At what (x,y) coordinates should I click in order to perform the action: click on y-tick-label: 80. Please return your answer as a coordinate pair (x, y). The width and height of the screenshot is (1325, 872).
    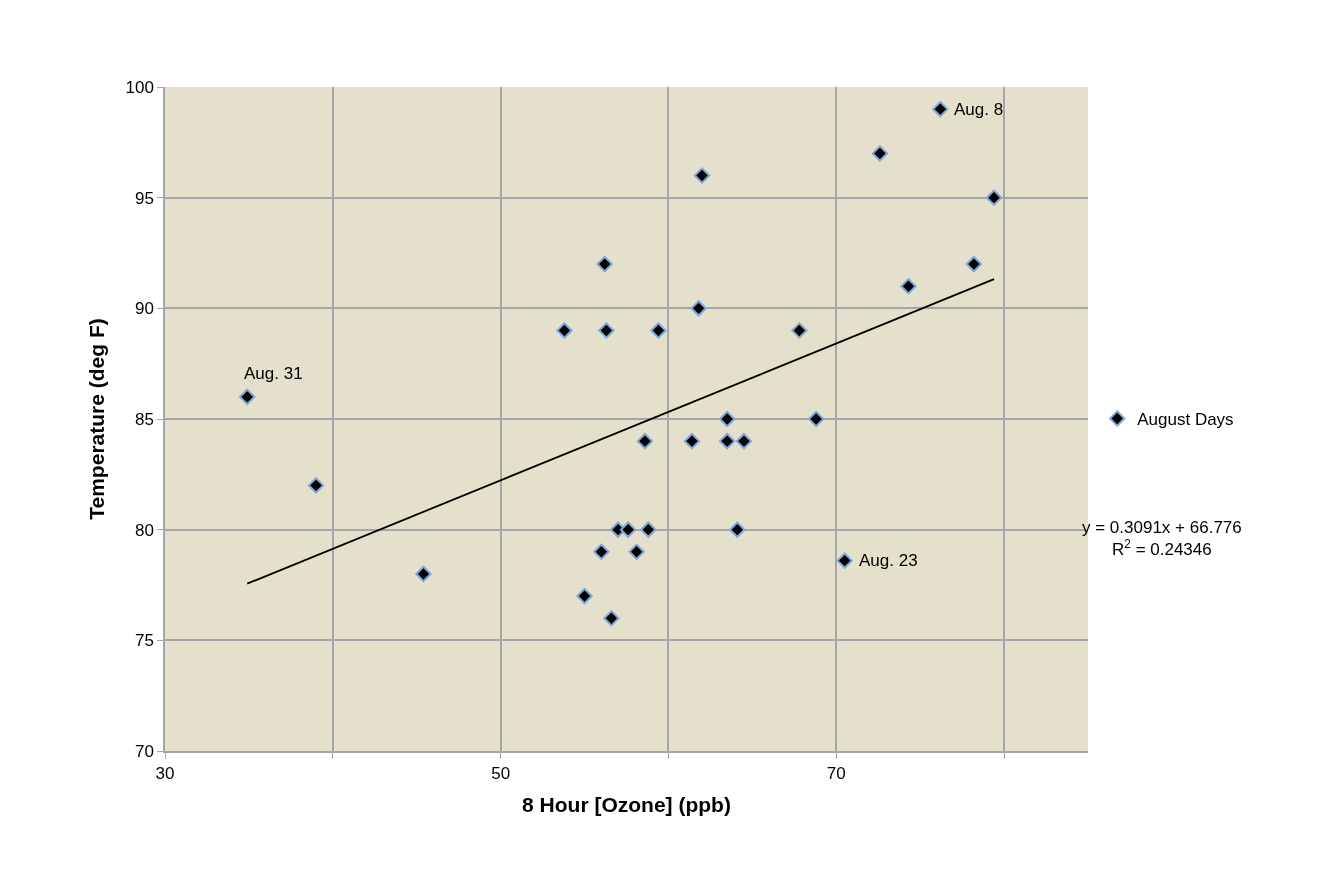
    Looking at the image, I should click on (144, 530).